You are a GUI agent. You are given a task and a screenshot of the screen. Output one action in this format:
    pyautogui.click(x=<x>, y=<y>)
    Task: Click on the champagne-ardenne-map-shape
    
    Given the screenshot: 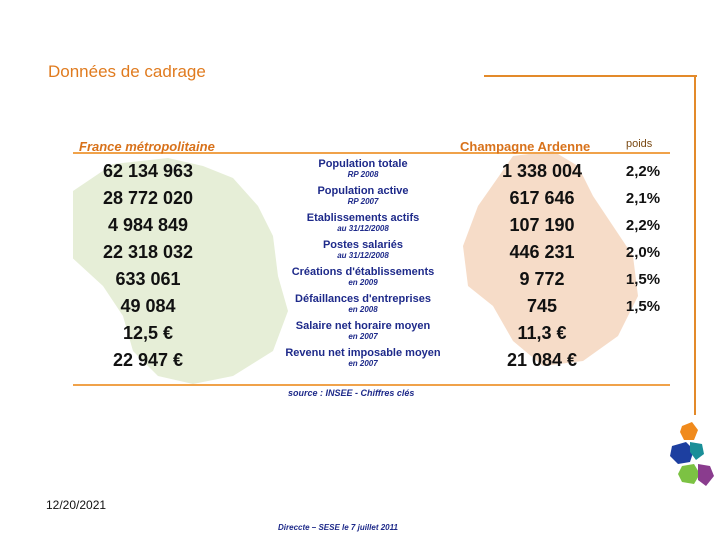 What is the action you would take?
    pyautogui.click(x=550, y=258)
    